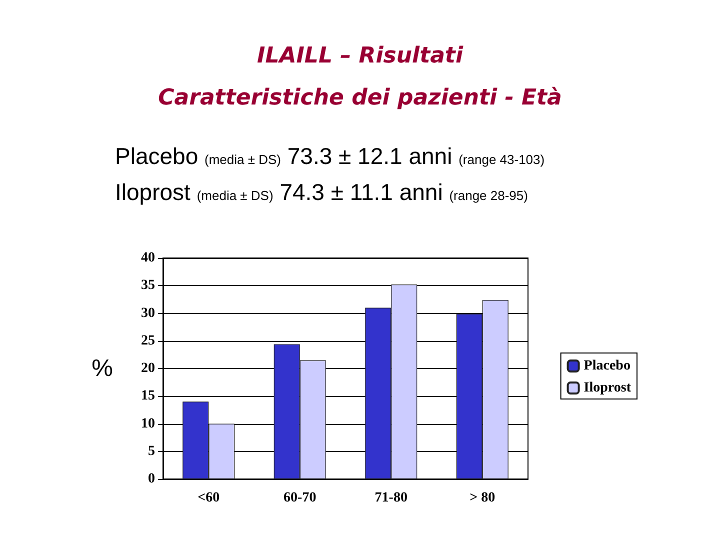  Describe the element at coordinates (148, 424) in the screenshot. I see `y-tick-label: 10` at that location.